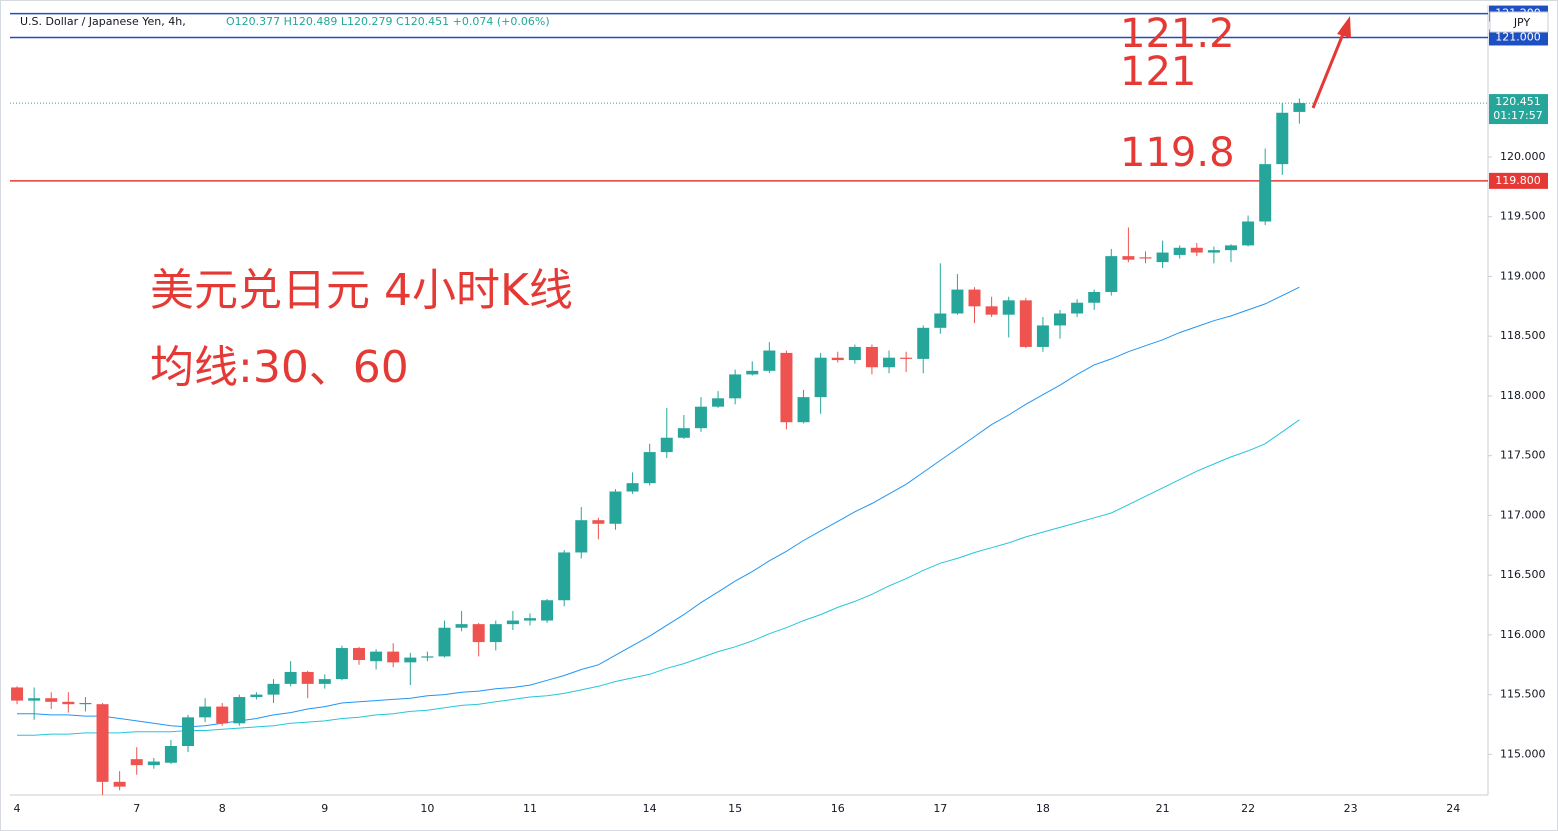 The image size is (1558, 831). Describe the element at coordinates (1523, 634) in the screenshot. I see `y-tick-label: 116.000` at that location.